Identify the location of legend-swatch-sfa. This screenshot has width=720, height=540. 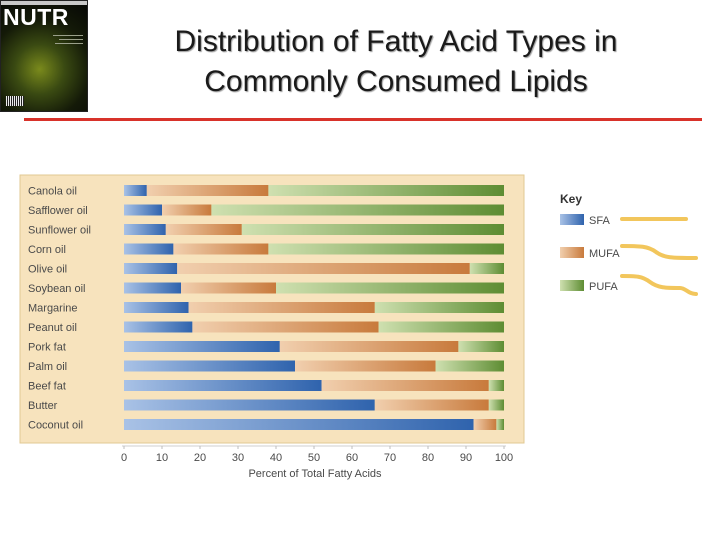
(572, 219).